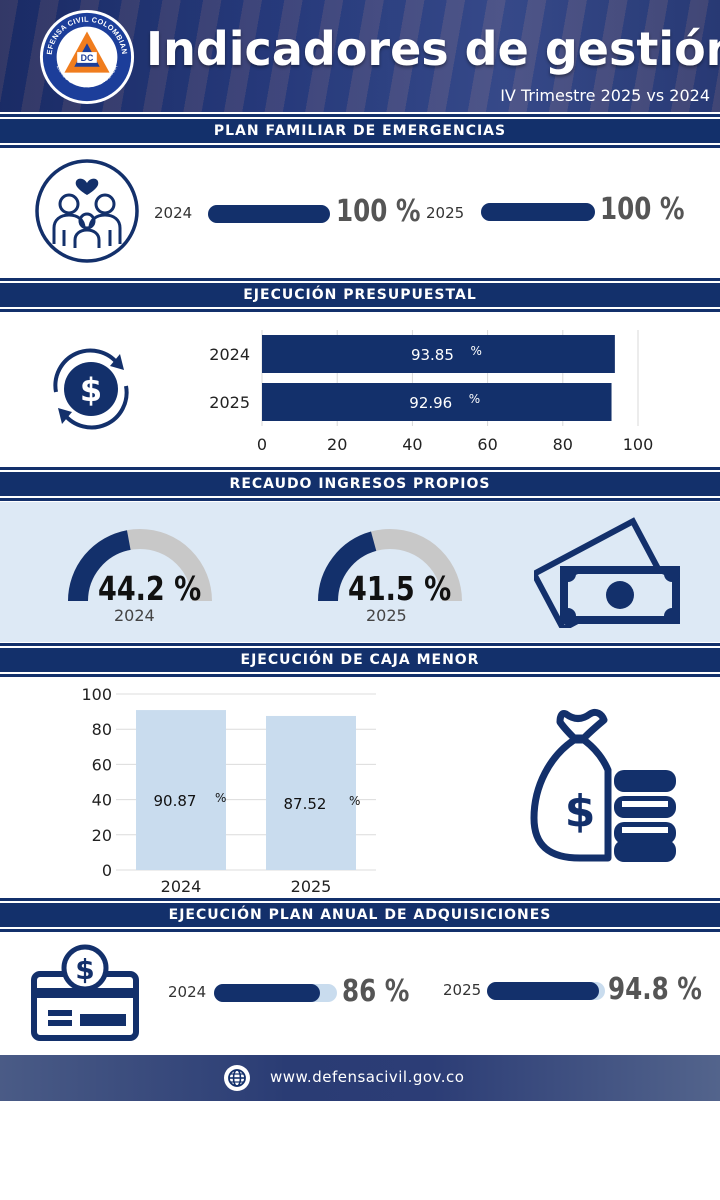  Describe the element at coordinates (262, 444) in the screenshot. I see `budget-x-tick-0: 0` at that location.